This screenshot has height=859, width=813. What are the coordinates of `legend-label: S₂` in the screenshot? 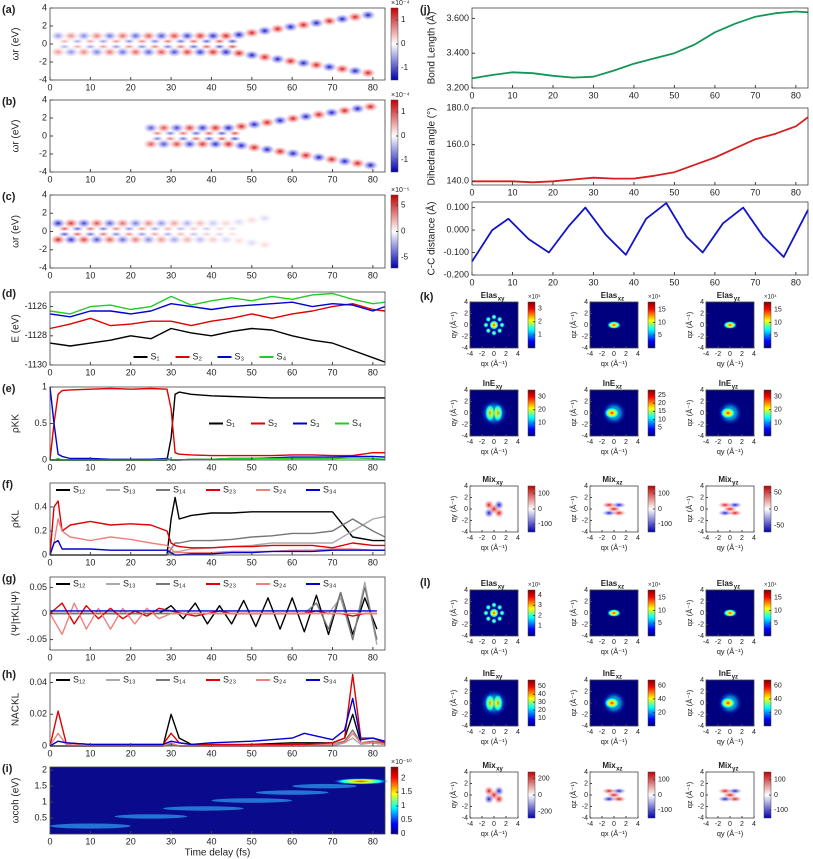 It's located at (273, 423).